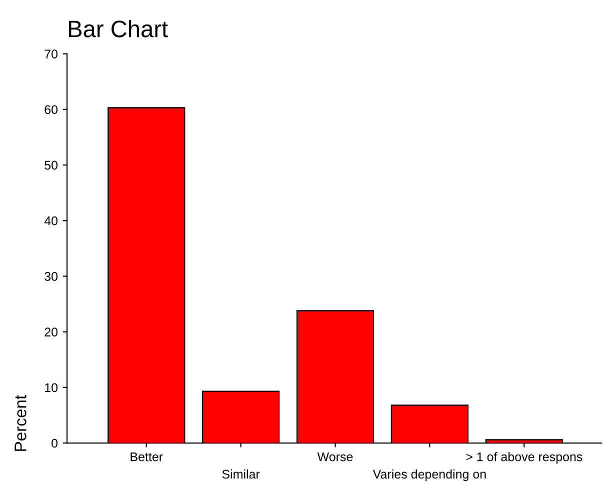  Describe the element at coordinates (55, 443) in the screenshot. I see `y-tick-label: 0` at that location.